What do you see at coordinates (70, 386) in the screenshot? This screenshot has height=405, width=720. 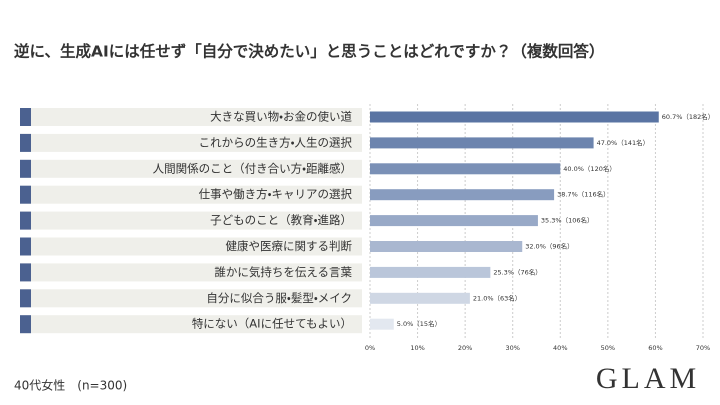 I see `note: 40代女性 (n=300)` at bounding box center [70, 386].